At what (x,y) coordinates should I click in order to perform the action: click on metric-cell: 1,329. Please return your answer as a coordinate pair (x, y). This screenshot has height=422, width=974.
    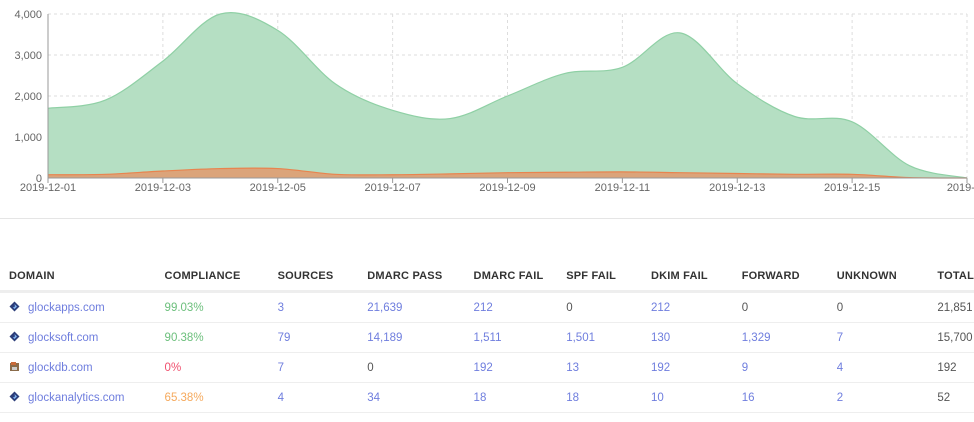
    Looking at the image, I should click on (780, 337).